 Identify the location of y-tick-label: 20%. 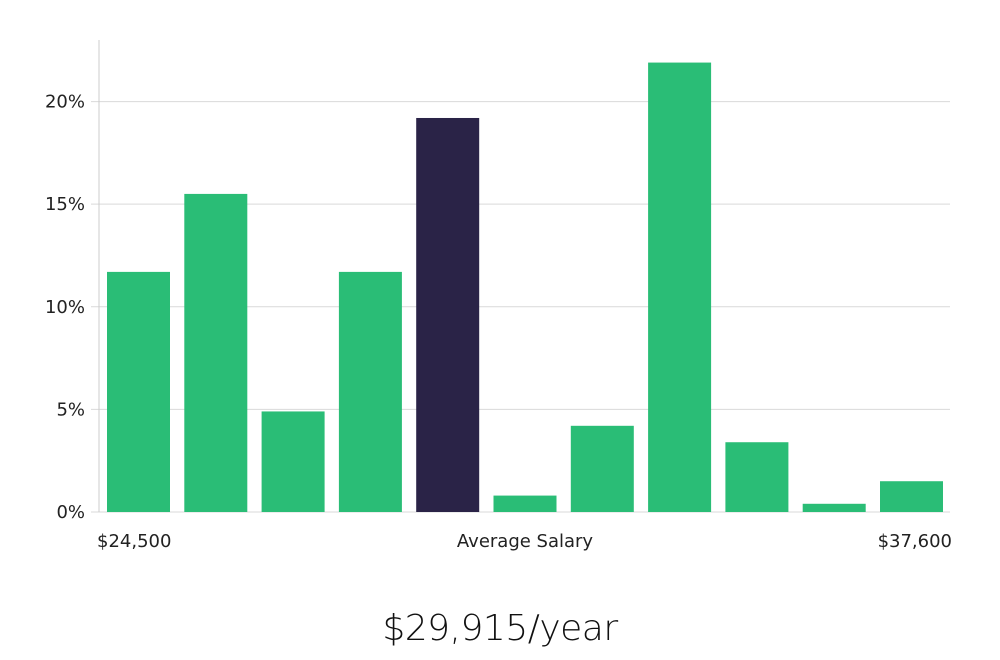
(65, 102).